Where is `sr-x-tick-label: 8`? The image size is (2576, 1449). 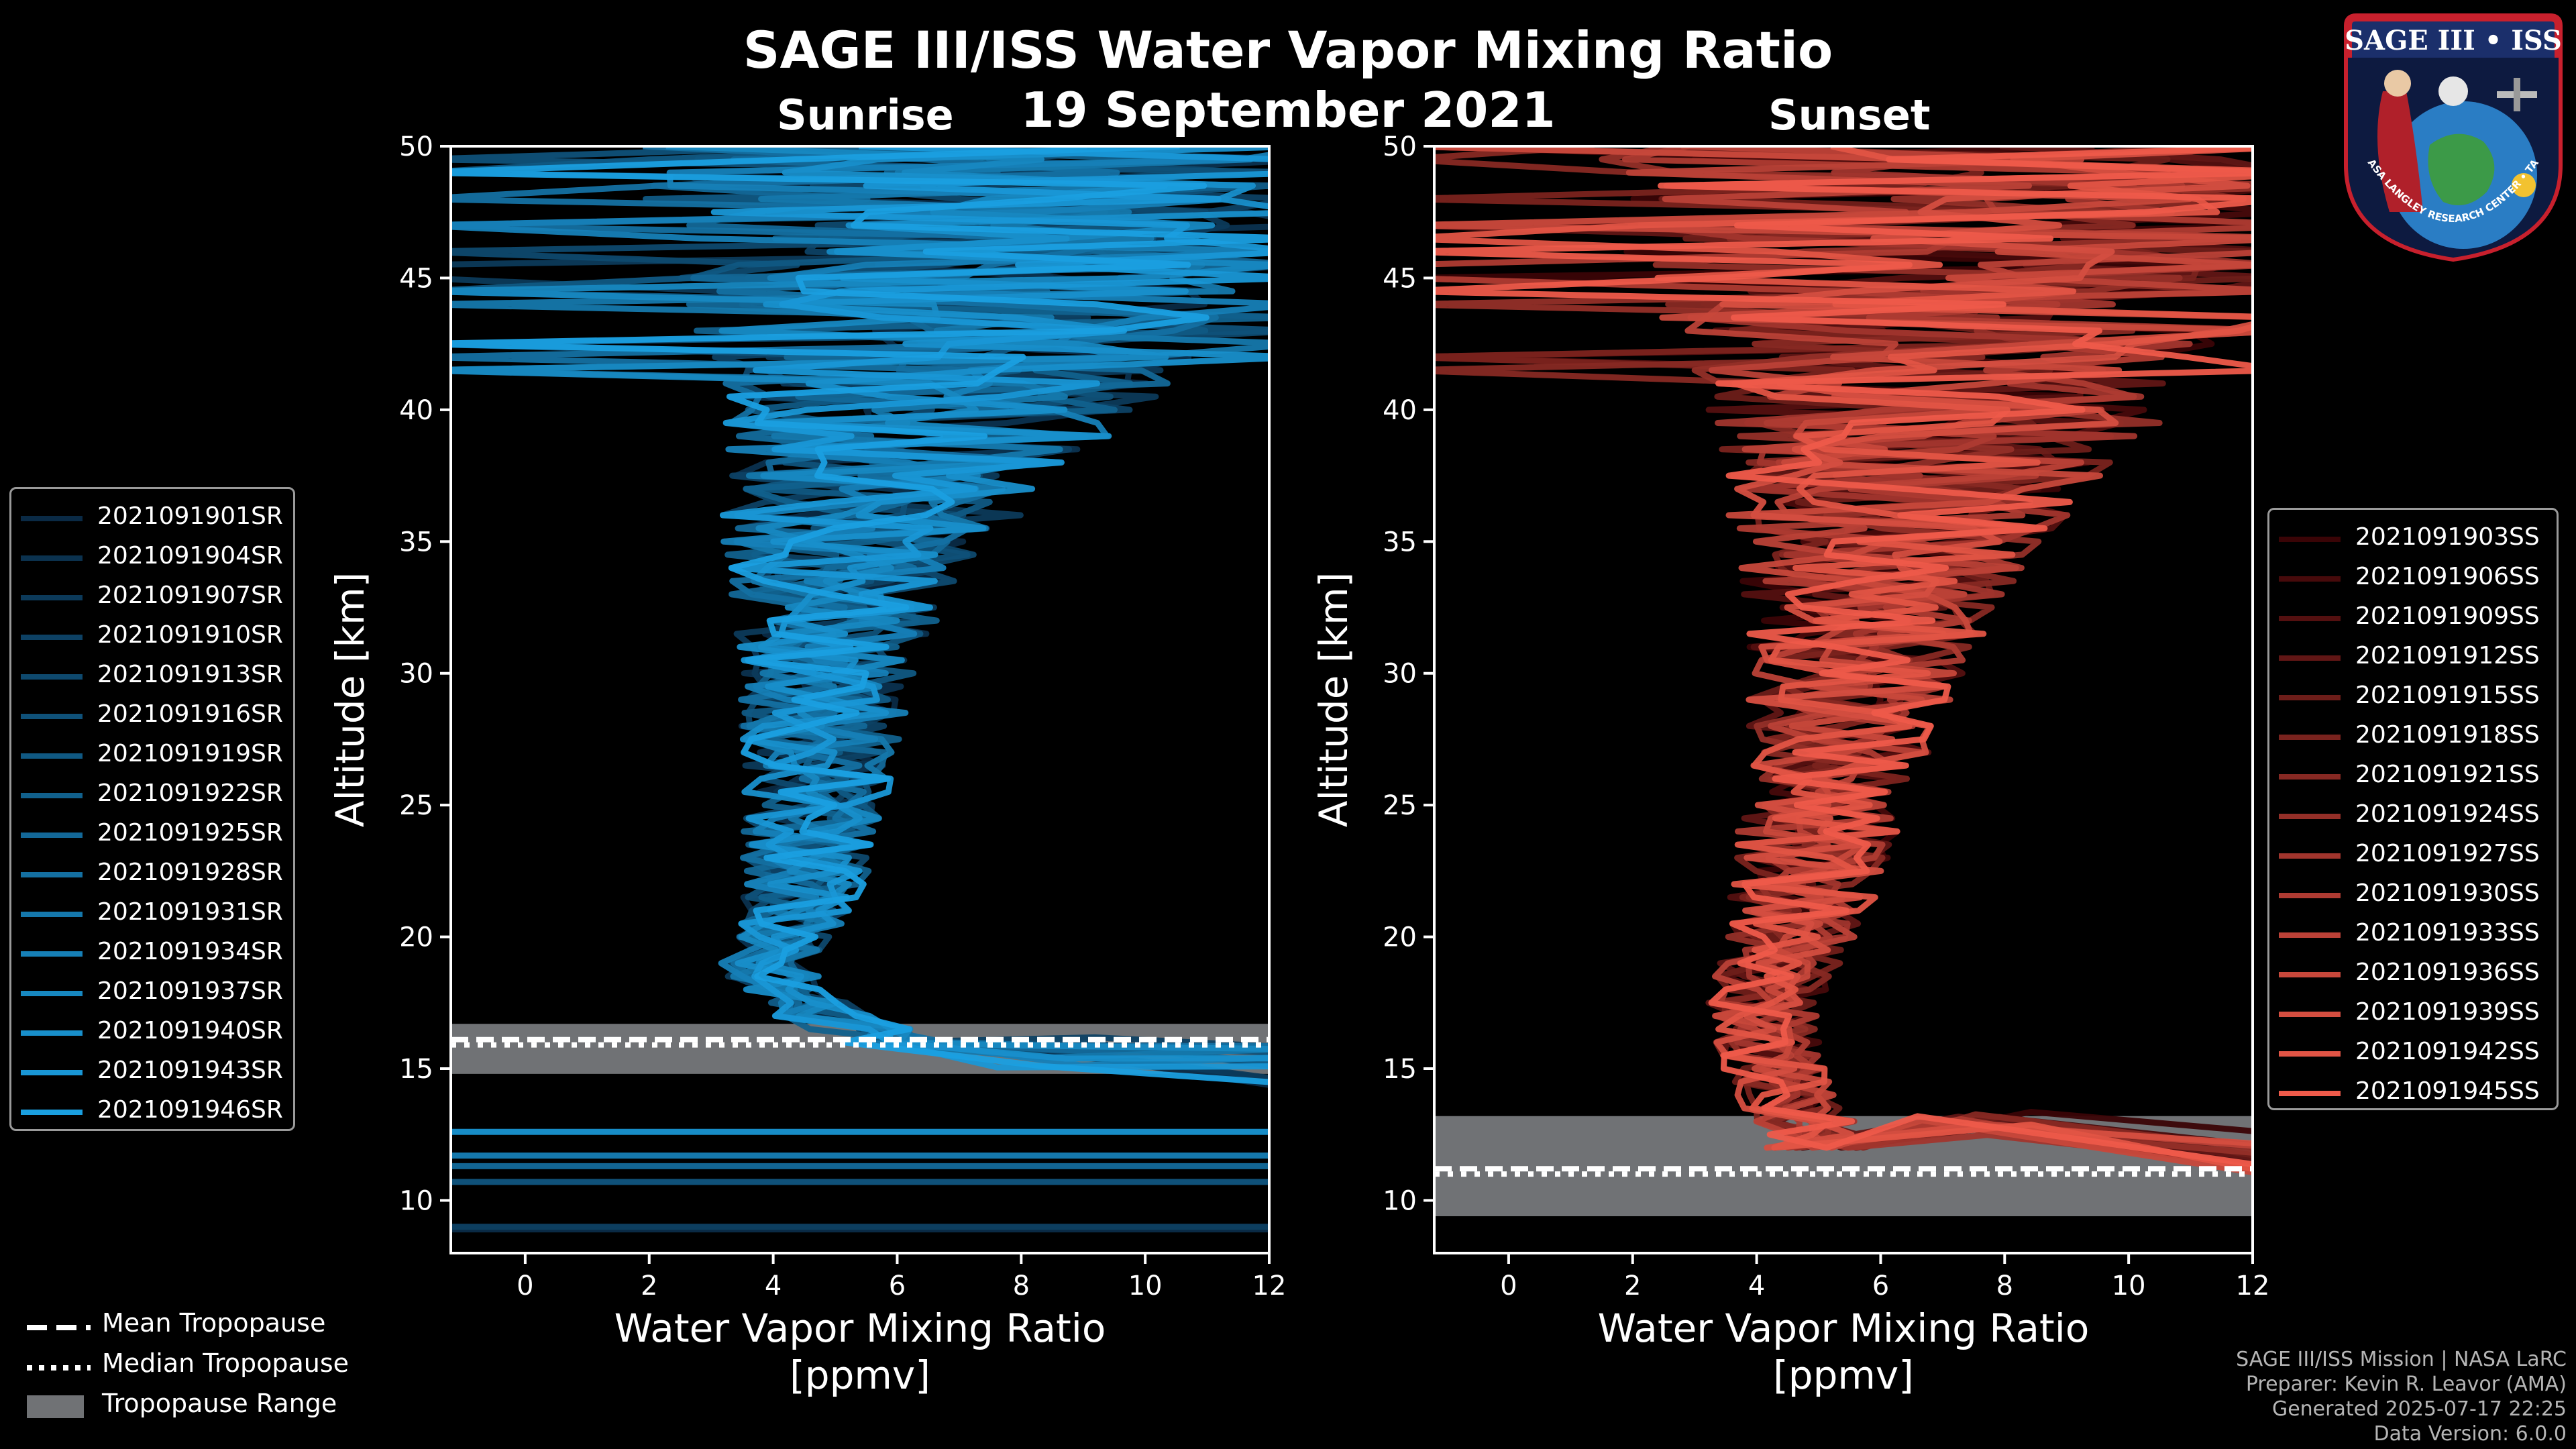 sr-x-tick-label: 8 is located at coordinates (1021, 1286).